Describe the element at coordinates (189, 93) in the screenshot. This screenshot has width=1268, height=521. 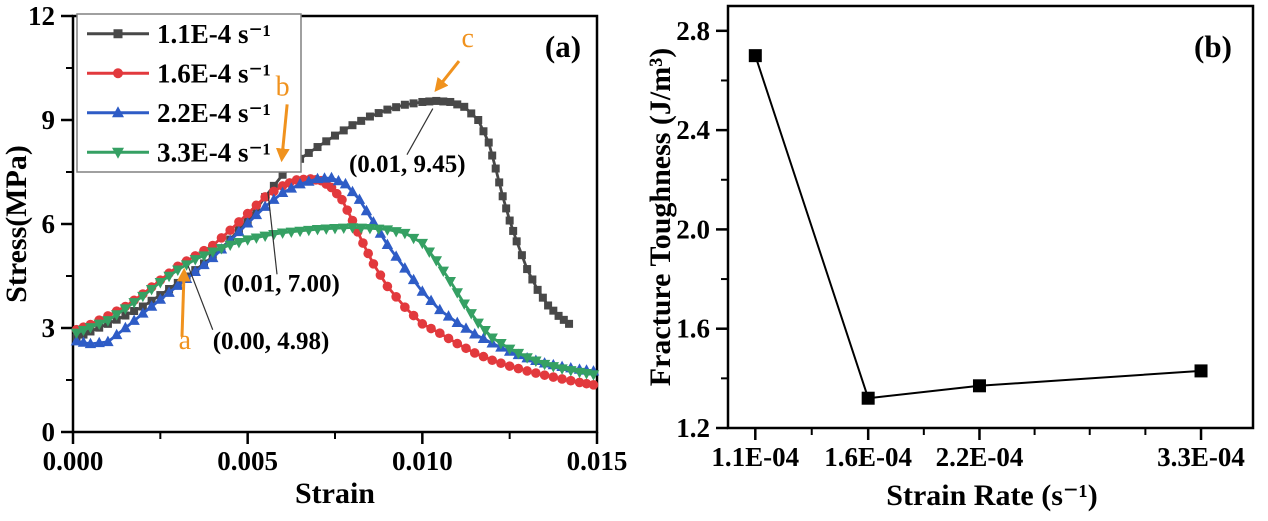
I see `legend-box` at that location.